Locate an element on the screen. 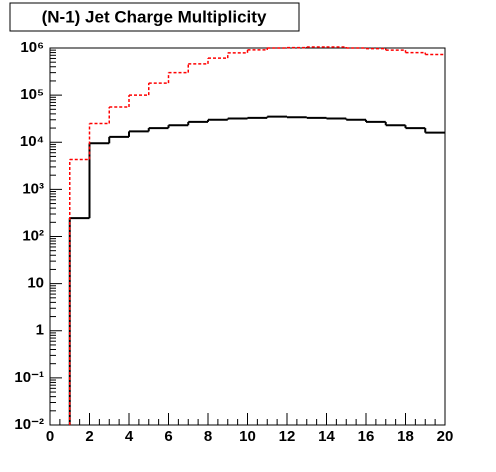 Image resolution: width=496 pixels, height=472 pixels. x-tick-label: 4 is located at coordinates (129, 436).